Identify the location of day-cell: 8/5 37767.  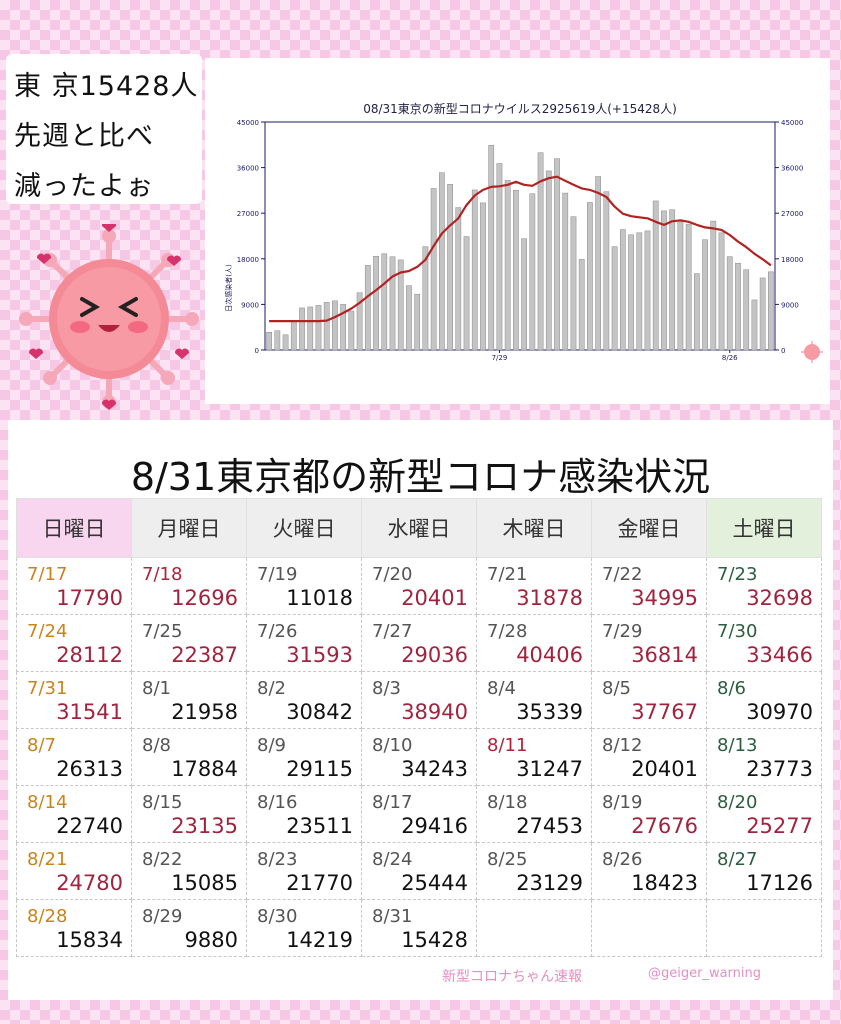
(649, 700).